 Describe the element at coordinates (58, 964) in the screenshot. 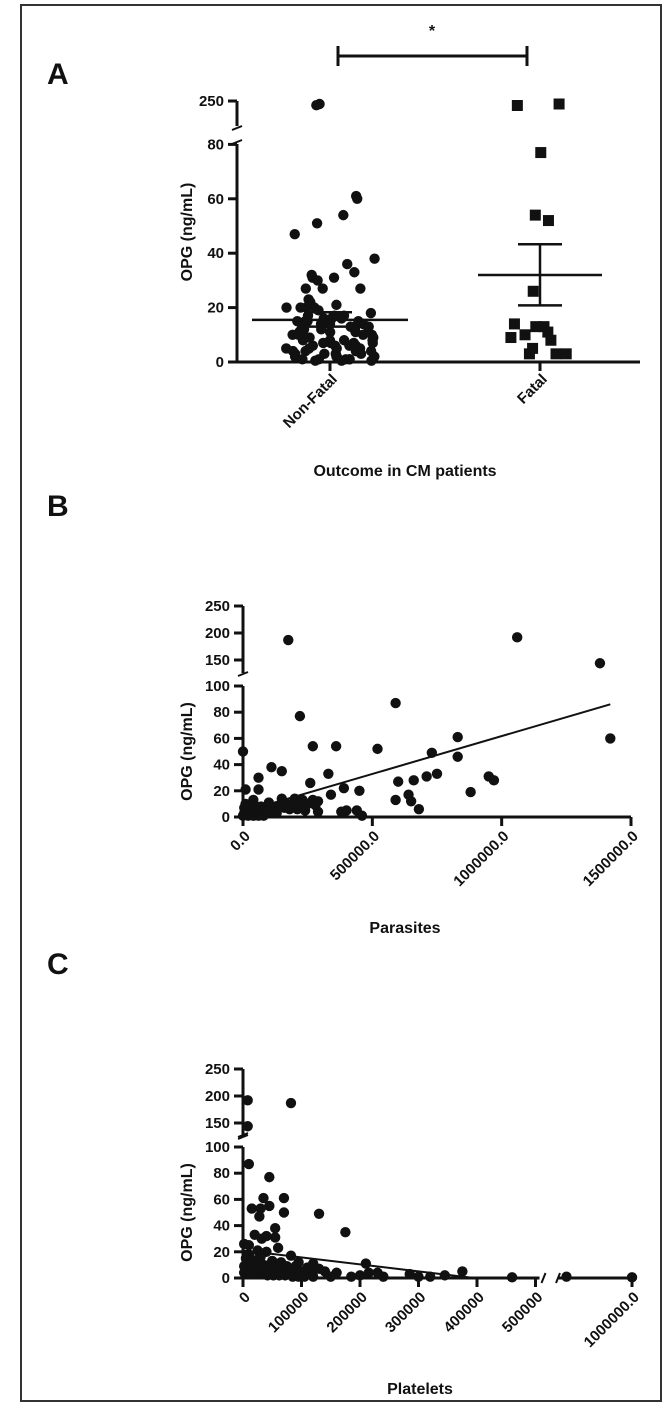

I see `panel-letter-c: C` at that location.